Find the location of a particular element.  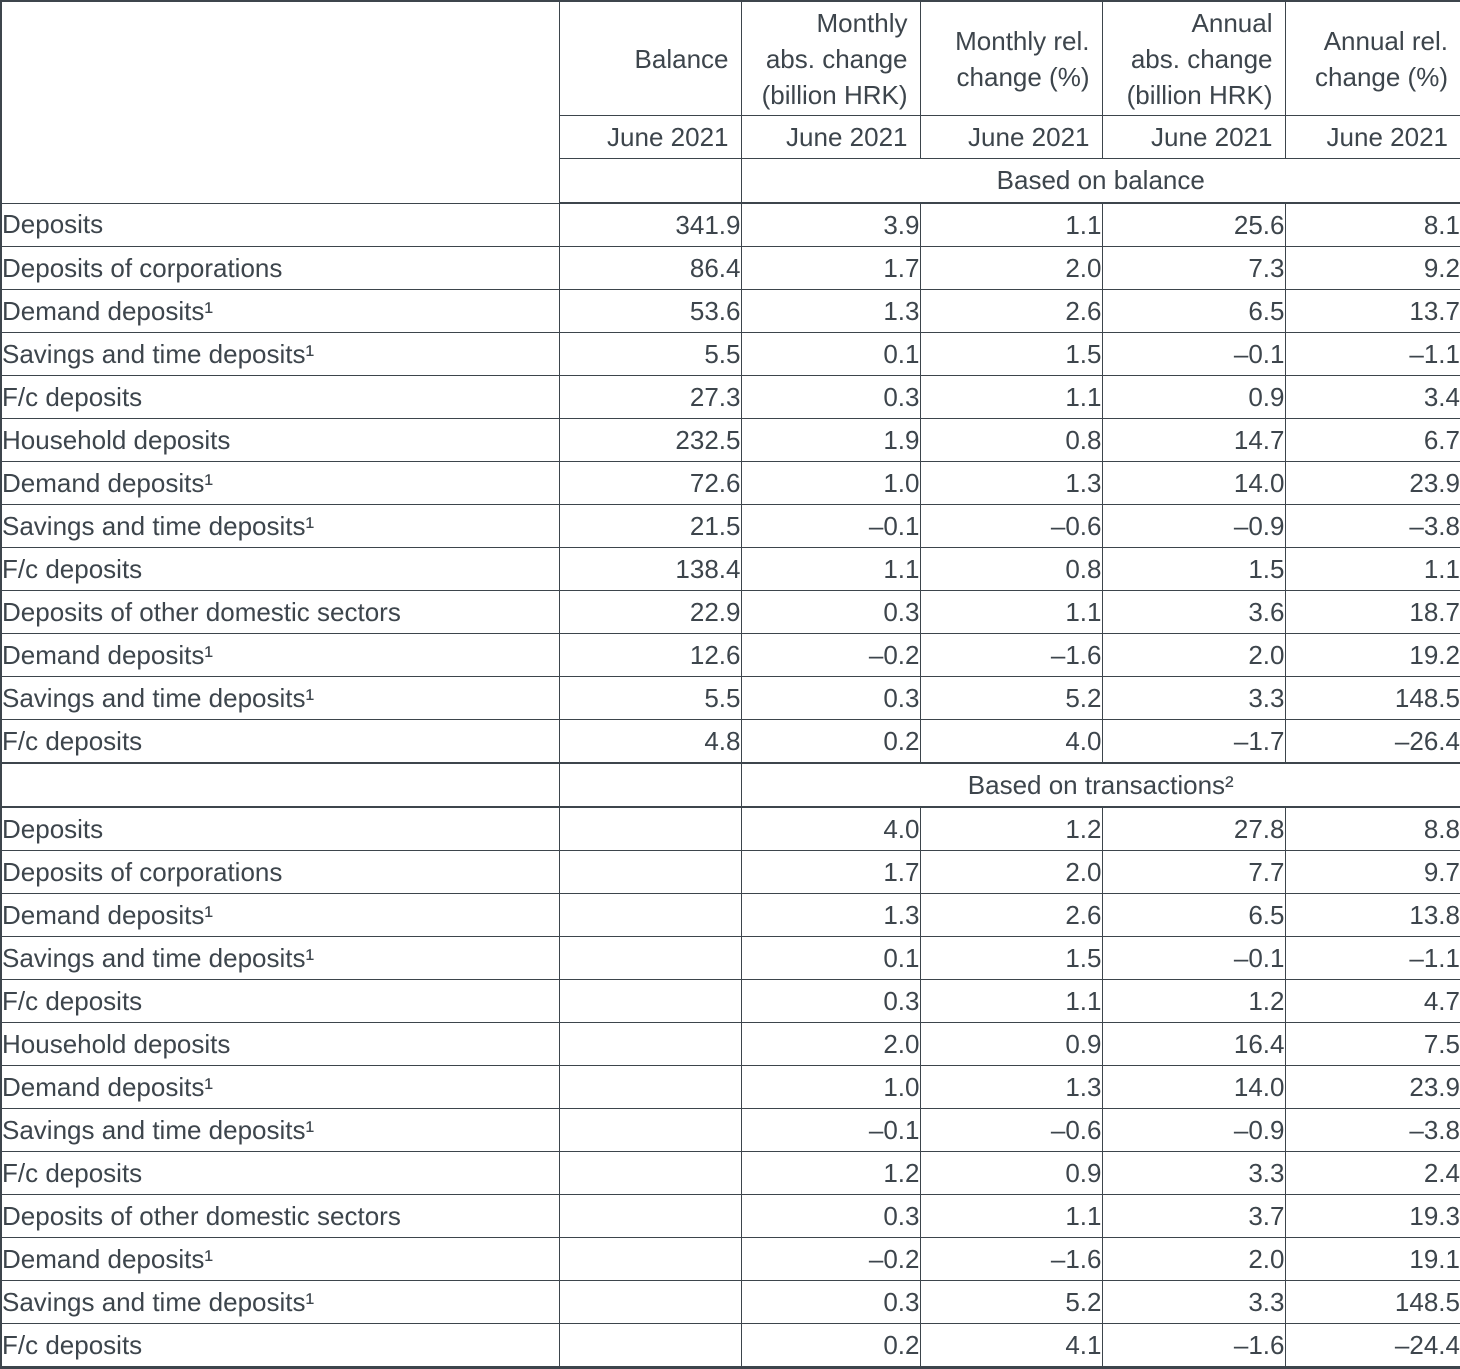

cell-value: 8.1 is located at coordinates (1372, 224).